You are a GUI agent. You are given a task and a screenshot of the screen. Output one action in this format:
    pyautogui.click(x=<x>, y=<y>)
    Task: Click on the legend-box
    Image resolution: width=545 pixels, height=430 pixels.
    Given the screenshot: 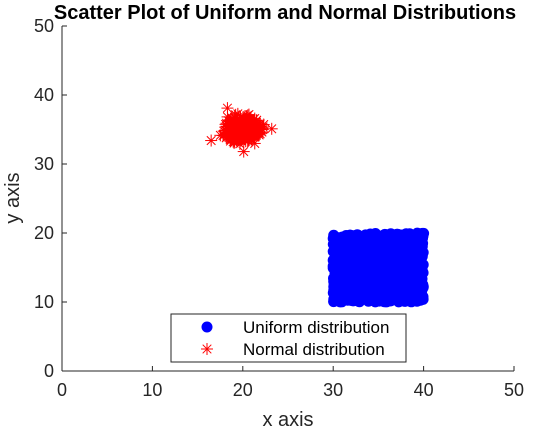 What is the action you would take?
    pyautogui.click(x=288, y=338)
    